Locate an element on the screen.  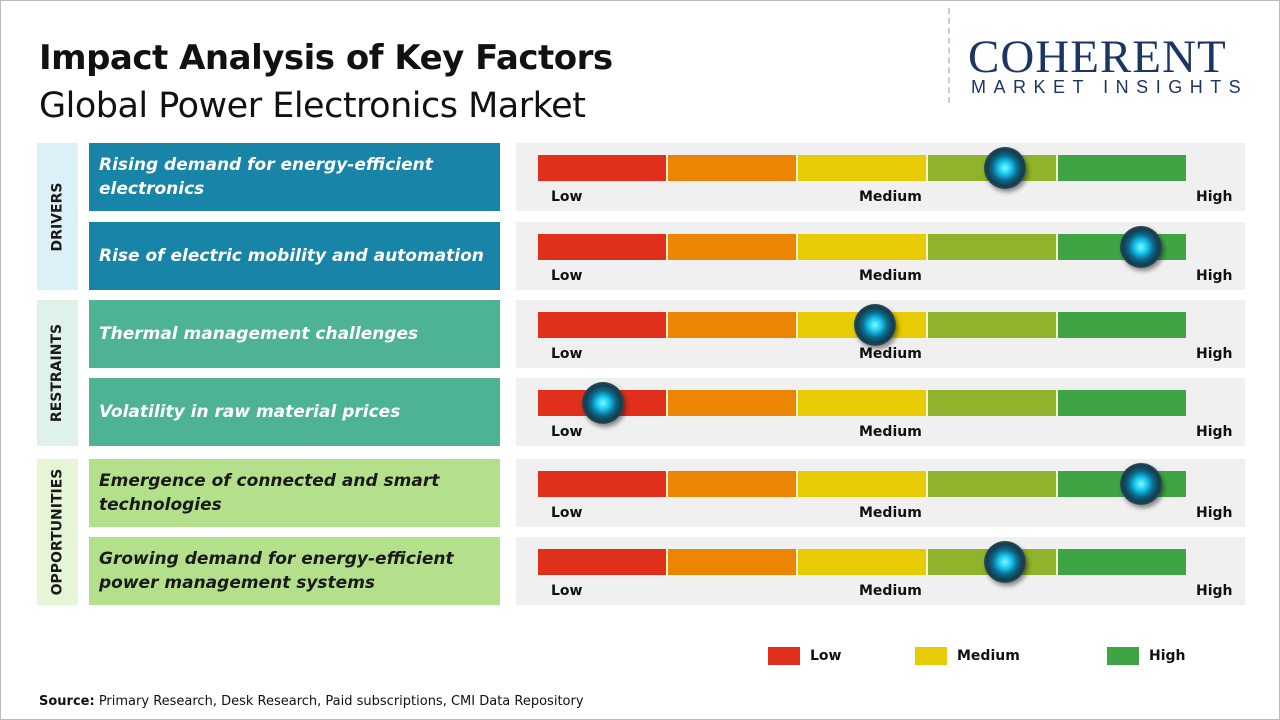
legend-swatch-high is located at coordinates (1123, 656).